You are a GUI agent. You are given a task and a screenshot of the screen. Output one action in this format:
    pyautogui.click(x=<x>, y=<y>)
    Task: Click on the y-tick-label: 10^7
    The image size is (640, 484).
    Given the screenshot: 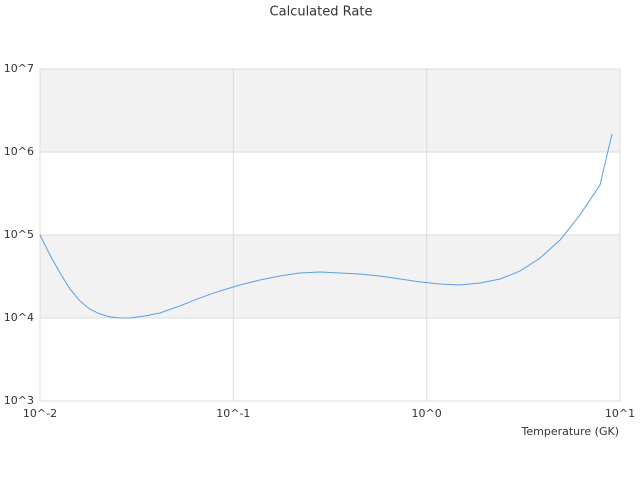 What is the action you would take?
    pyautogui.click(x=19, y=68)
    